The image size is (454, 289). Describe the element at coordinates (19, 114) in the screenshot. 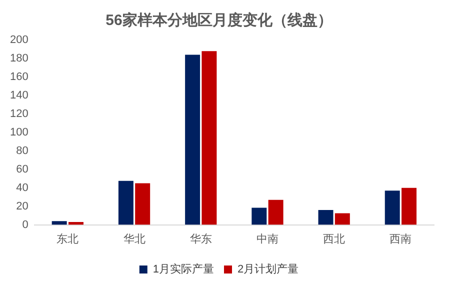

I see `y-tick-label: 120` at that location.